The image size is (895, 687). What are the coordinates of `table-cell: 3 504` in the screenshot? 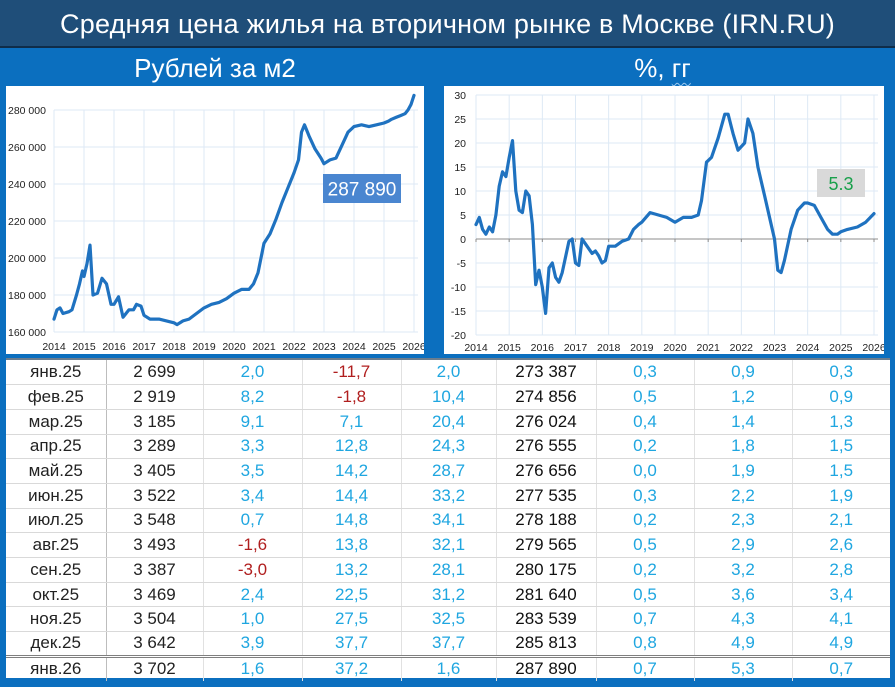 It's located at (155, 619).